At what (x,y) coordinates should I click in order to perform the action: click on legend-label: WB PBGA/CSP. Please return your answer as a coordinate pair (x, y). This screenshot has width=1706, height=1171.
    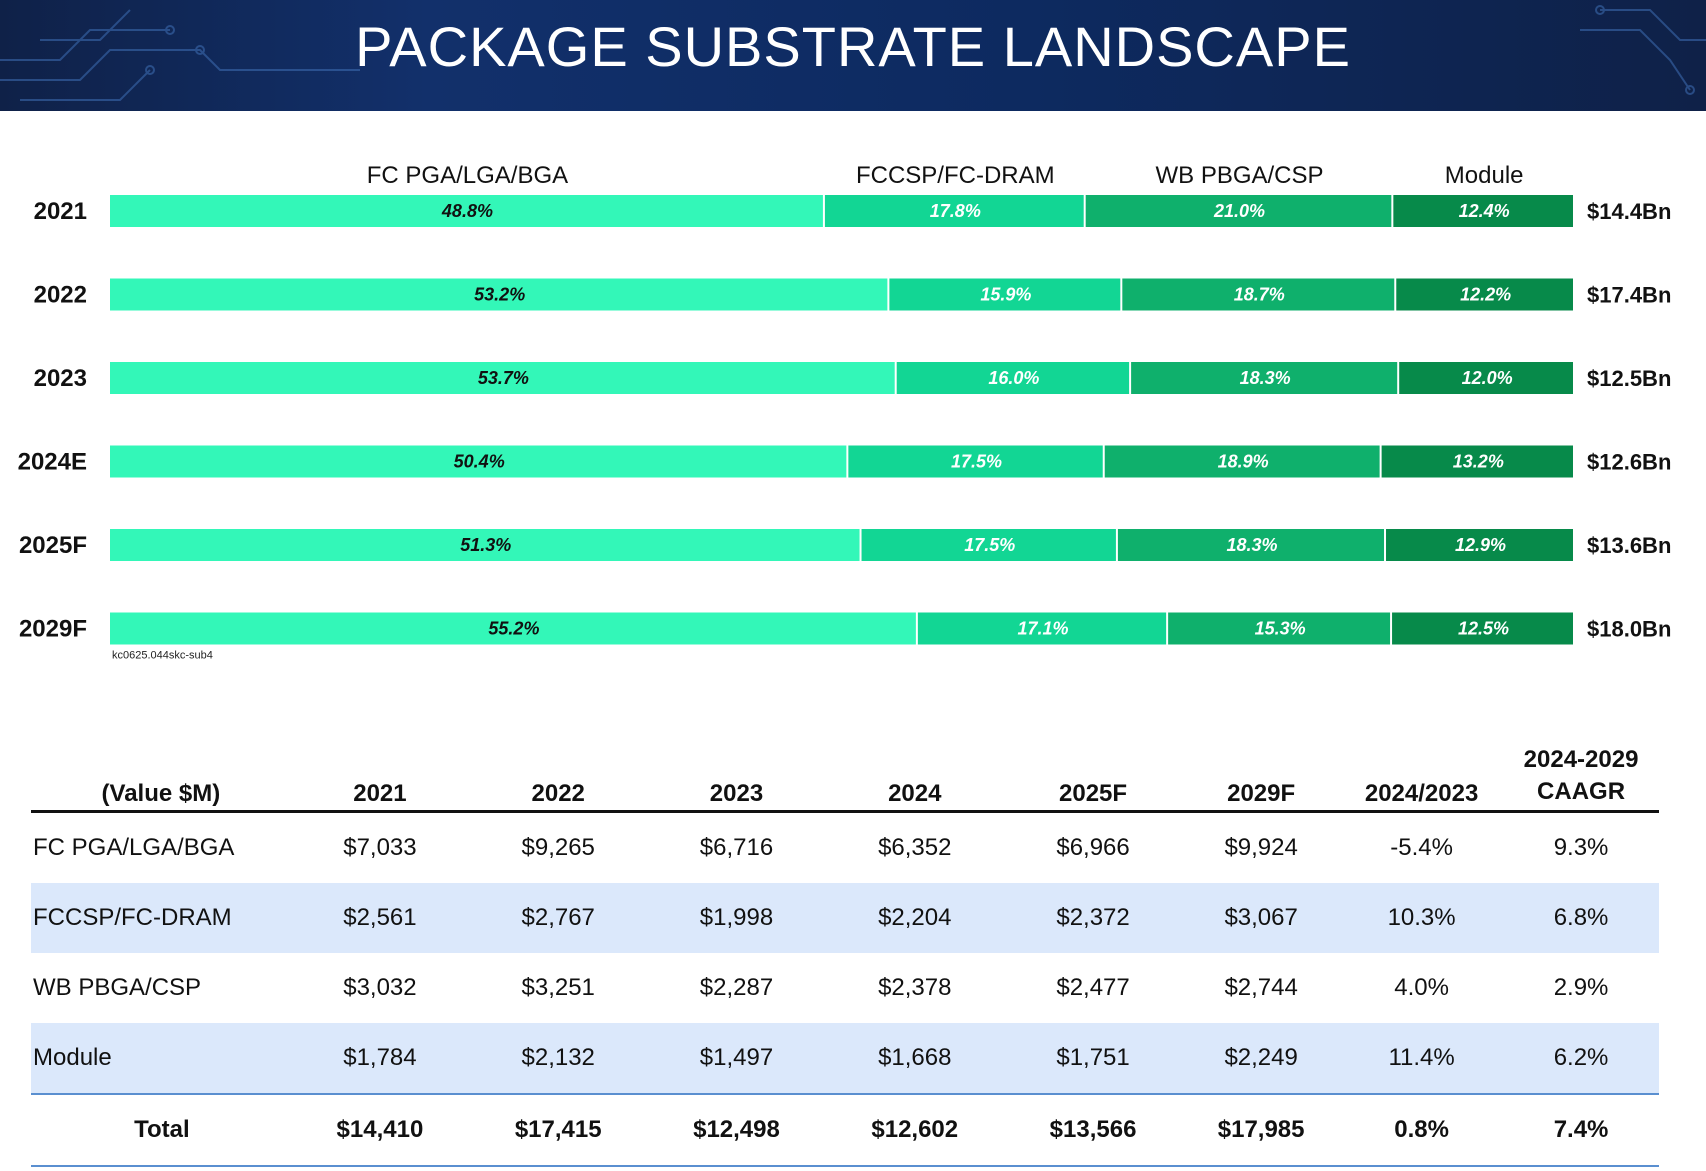
    Looking at the image, I should click on (1239, 175).